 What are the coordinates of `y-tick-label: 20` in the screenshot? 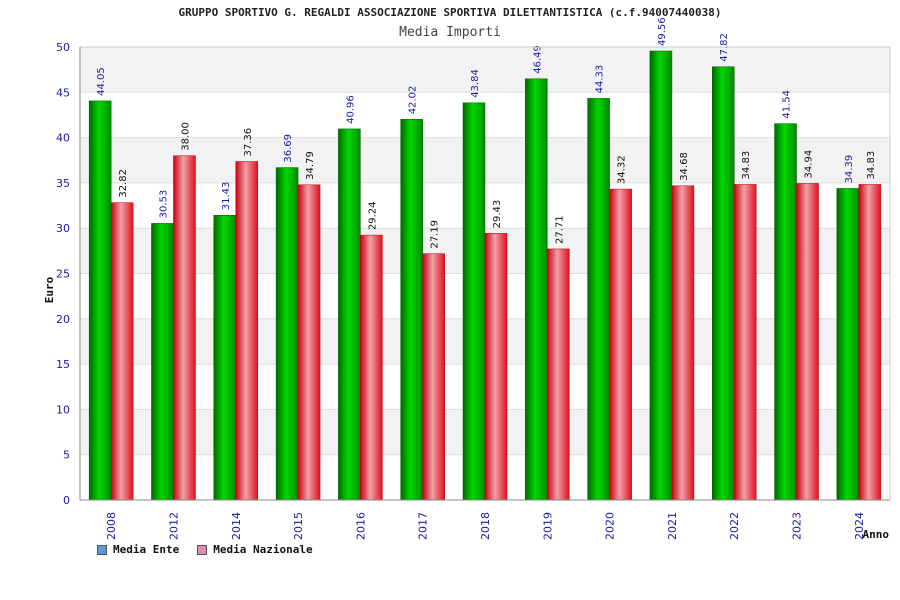 It's located at (63, 319).